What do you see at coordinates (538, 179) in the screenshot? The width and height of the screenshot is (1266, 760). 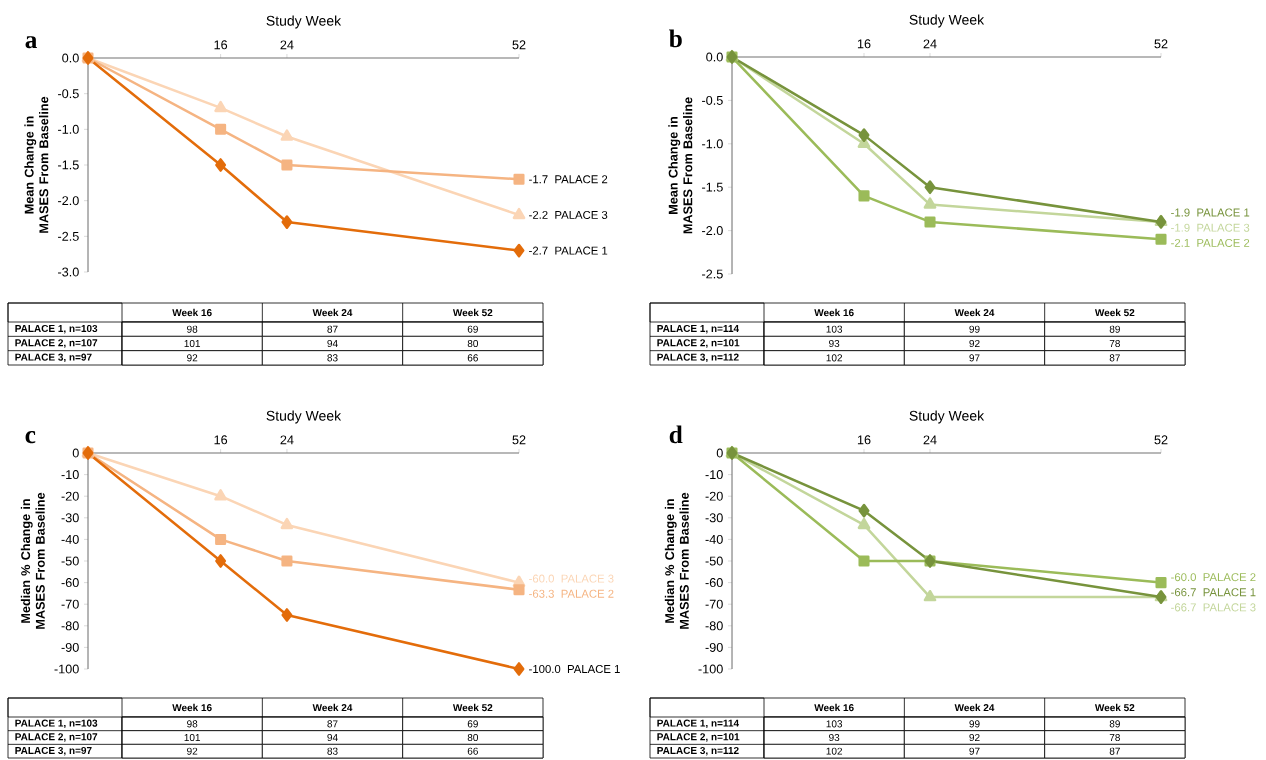 I see `data-label: -1.7` at bounding box center [538, 179].